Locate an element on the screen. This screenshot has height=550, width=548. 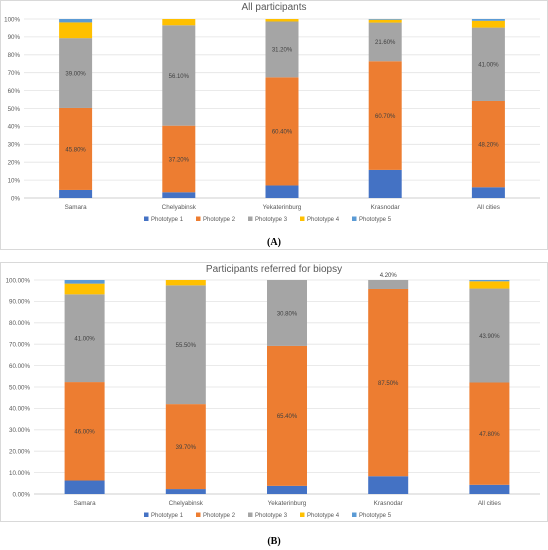
data-label: 39.70% is located at coordinates (186, 448).